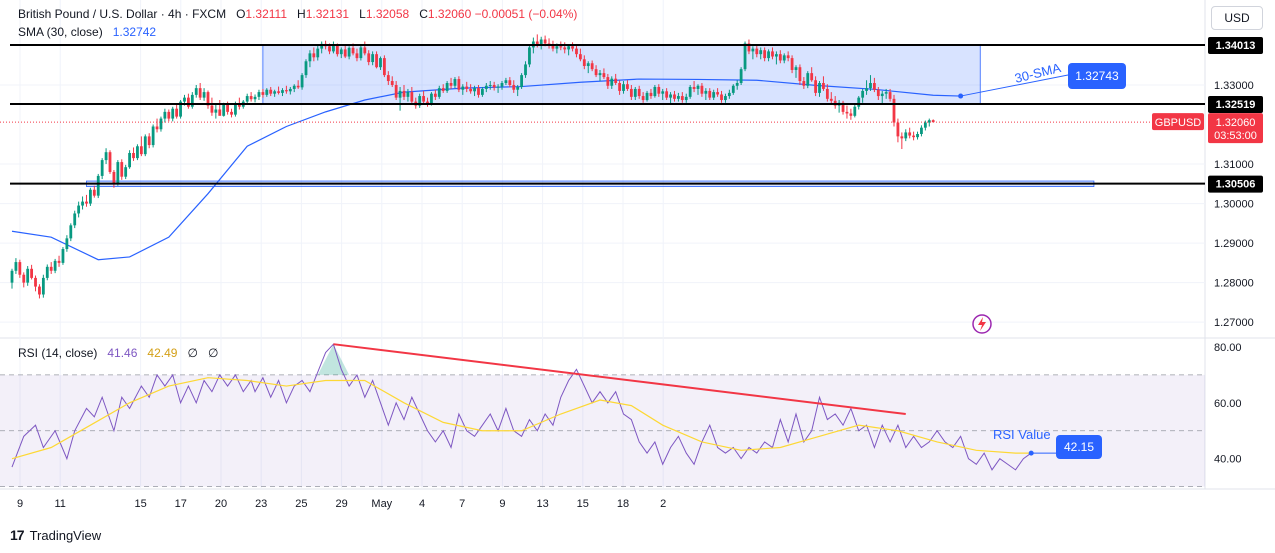  I want to click on time-tick-label: 17, so click(181, 504).